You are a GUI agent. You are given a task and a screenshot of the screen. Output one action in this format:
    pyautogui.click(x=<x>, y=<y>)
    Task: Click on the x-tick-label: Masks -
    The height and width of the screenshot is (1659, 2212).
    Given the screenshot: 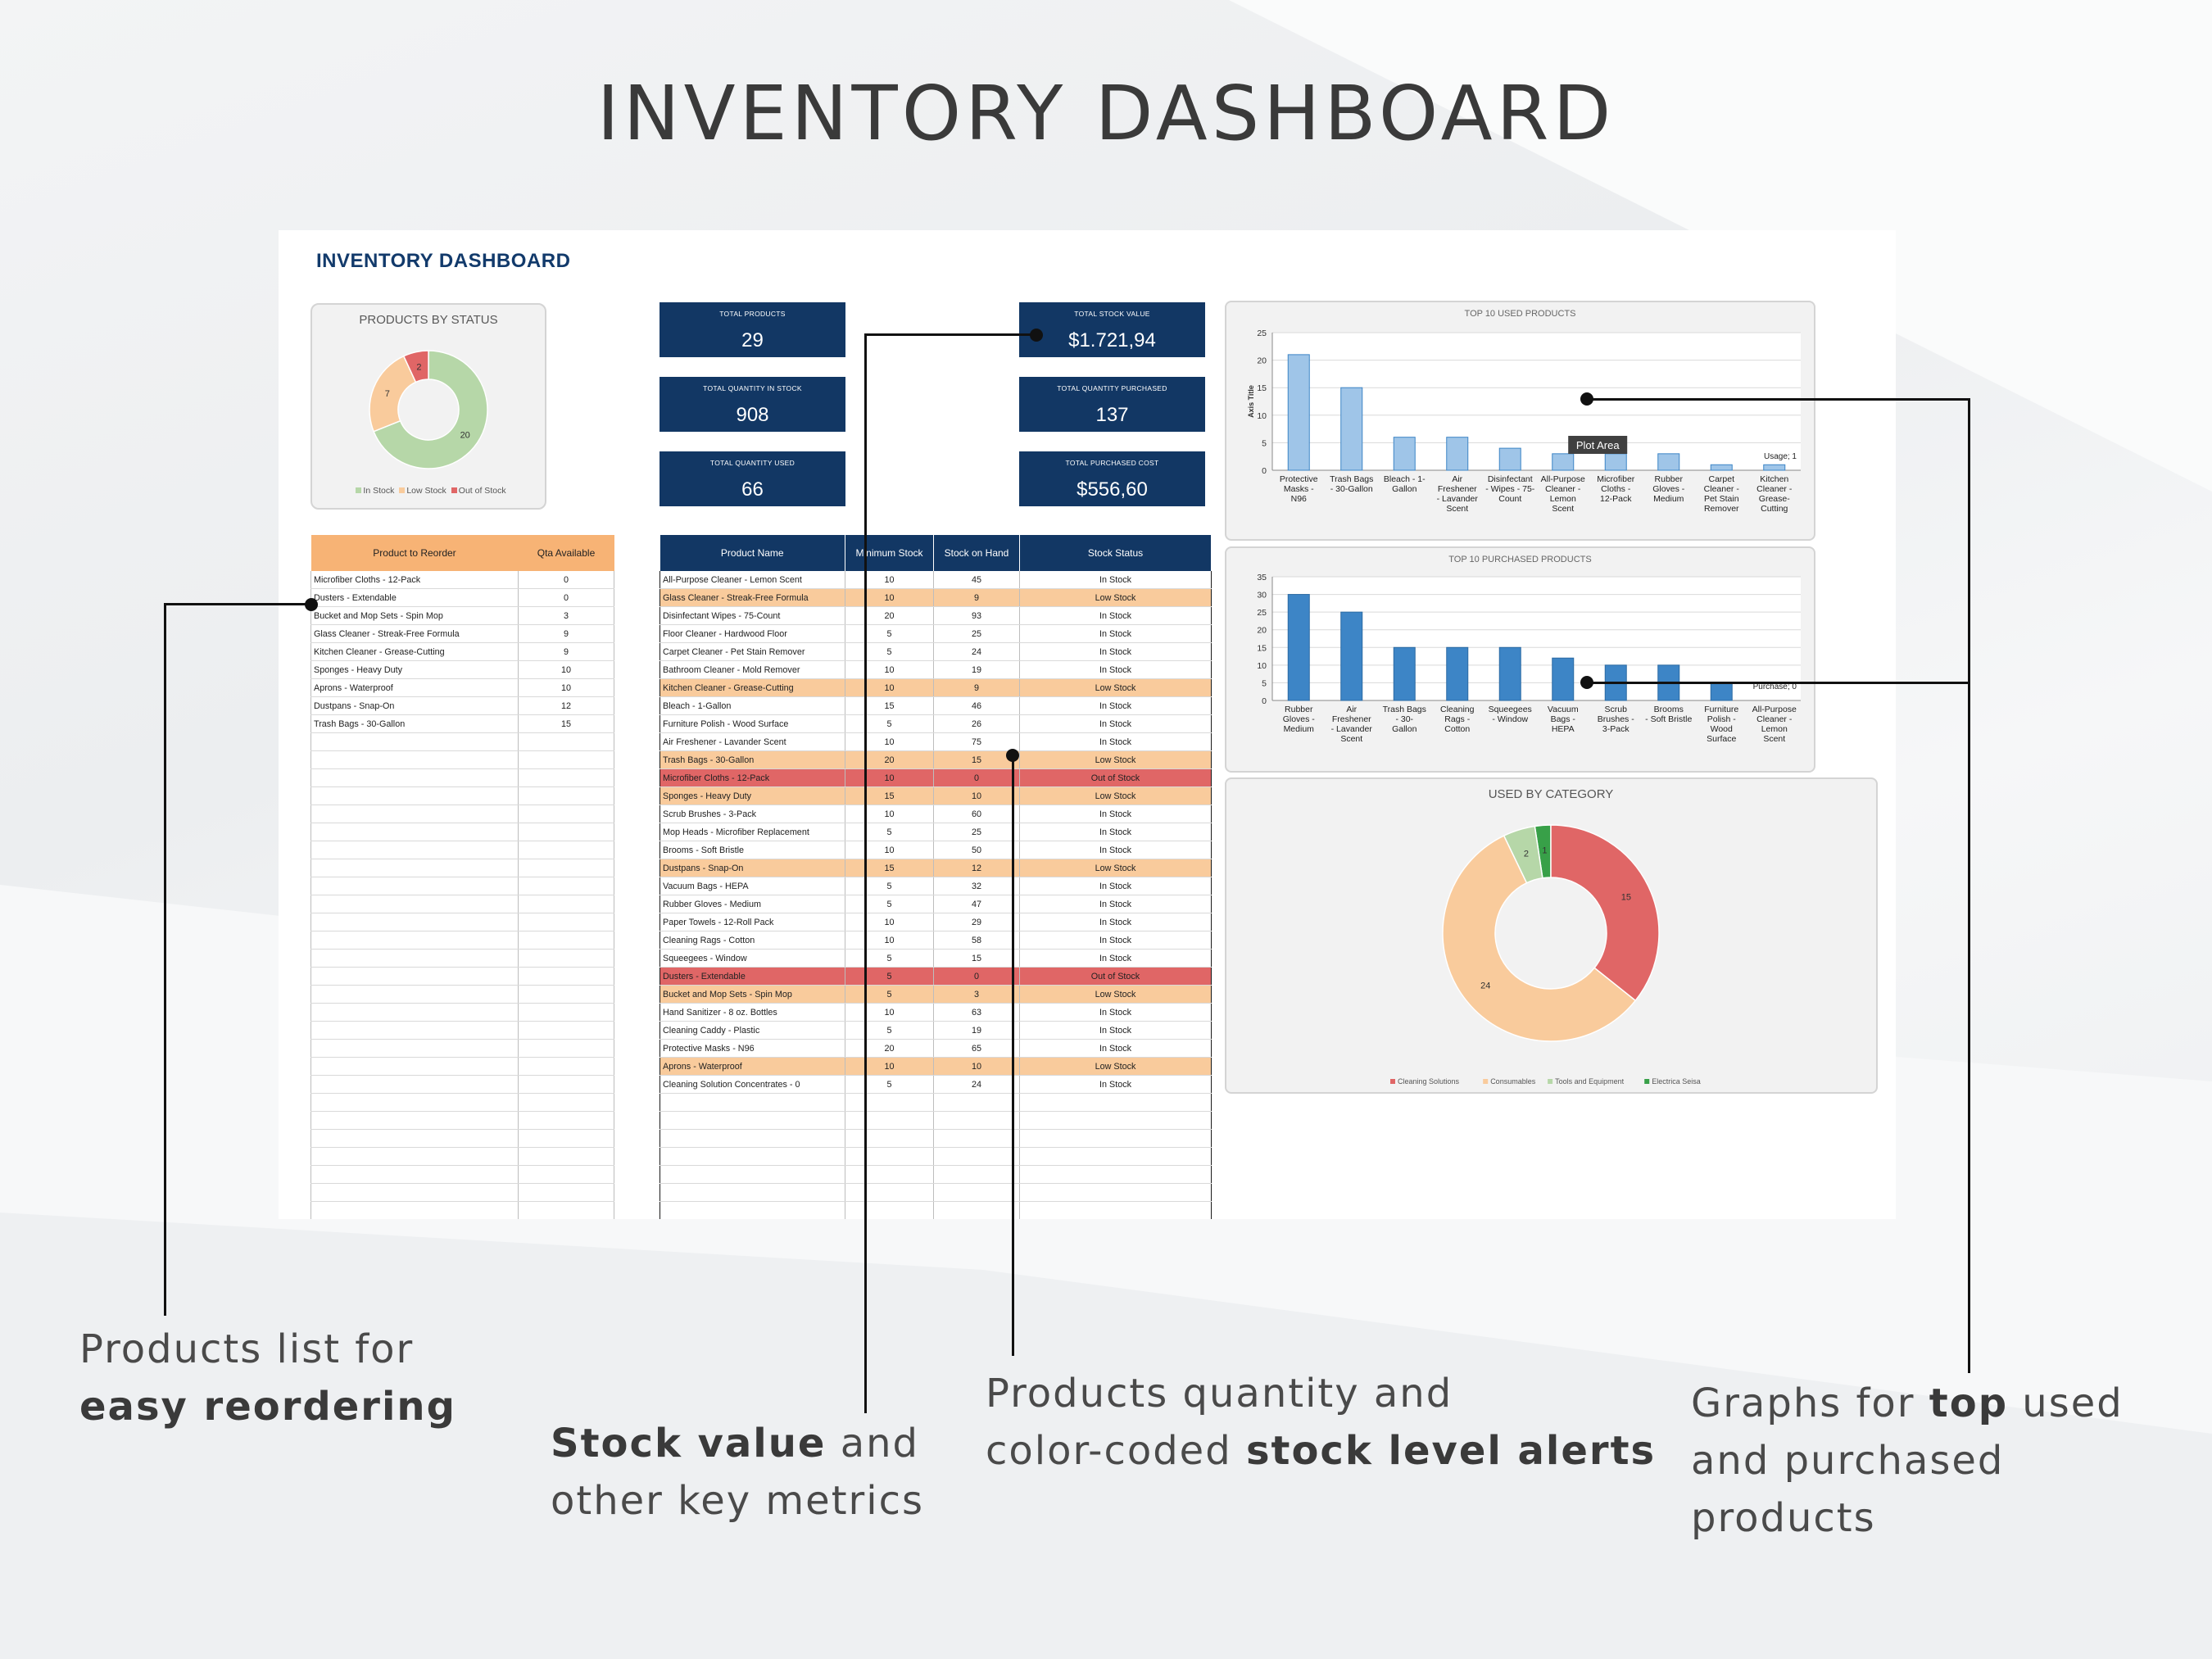 What is the action you would take?
    pyautogui.click(x=1299, y=489)
    